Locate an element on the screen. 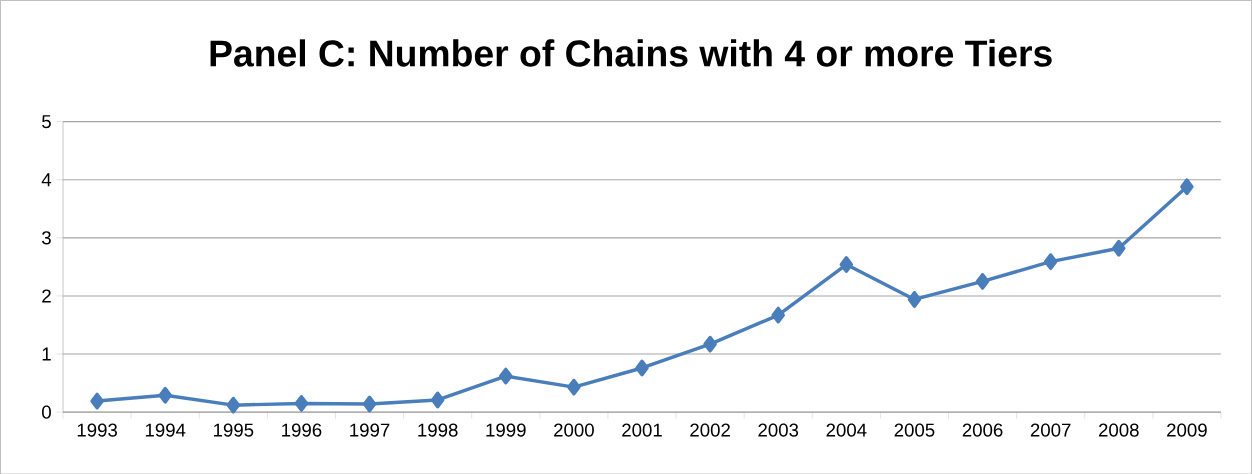 This screenshot has height=474, width=1252. x-tick-label: 2006 is located at coordinates (982, 430).